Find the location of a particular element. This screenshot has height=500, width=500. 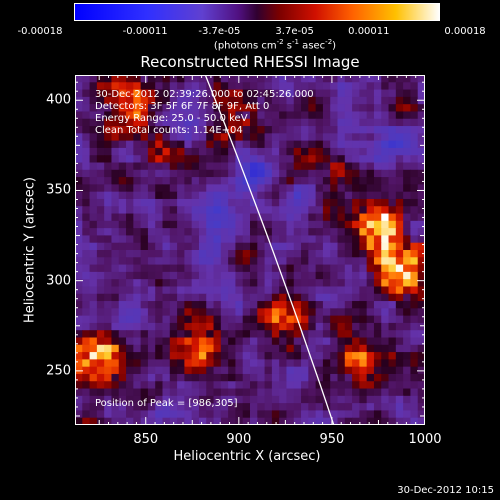

colorbar-tick-label: -0.00018 is located at coordinates (40, 31).